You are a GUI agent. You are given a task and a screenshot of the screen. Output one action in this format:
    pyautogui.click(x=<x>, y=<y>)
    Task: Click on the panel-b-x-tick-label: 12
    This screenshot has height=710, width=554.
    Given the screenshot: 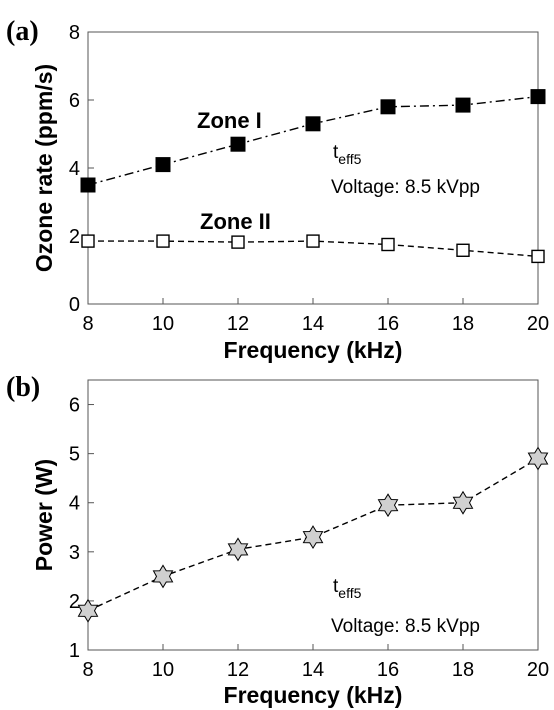 What is the action you would take?
    pyautogui.click(x=238, y=670)
    